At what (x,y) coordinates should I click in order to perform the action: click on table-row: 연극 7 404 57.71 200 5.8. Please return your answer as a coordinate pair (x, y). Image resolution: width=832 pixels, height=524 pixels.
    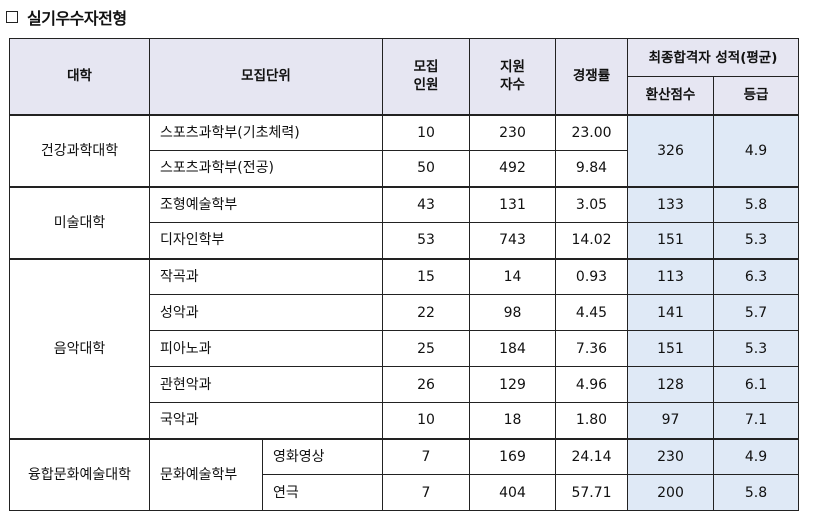
    Looking at the image, I should click on (404, 492).